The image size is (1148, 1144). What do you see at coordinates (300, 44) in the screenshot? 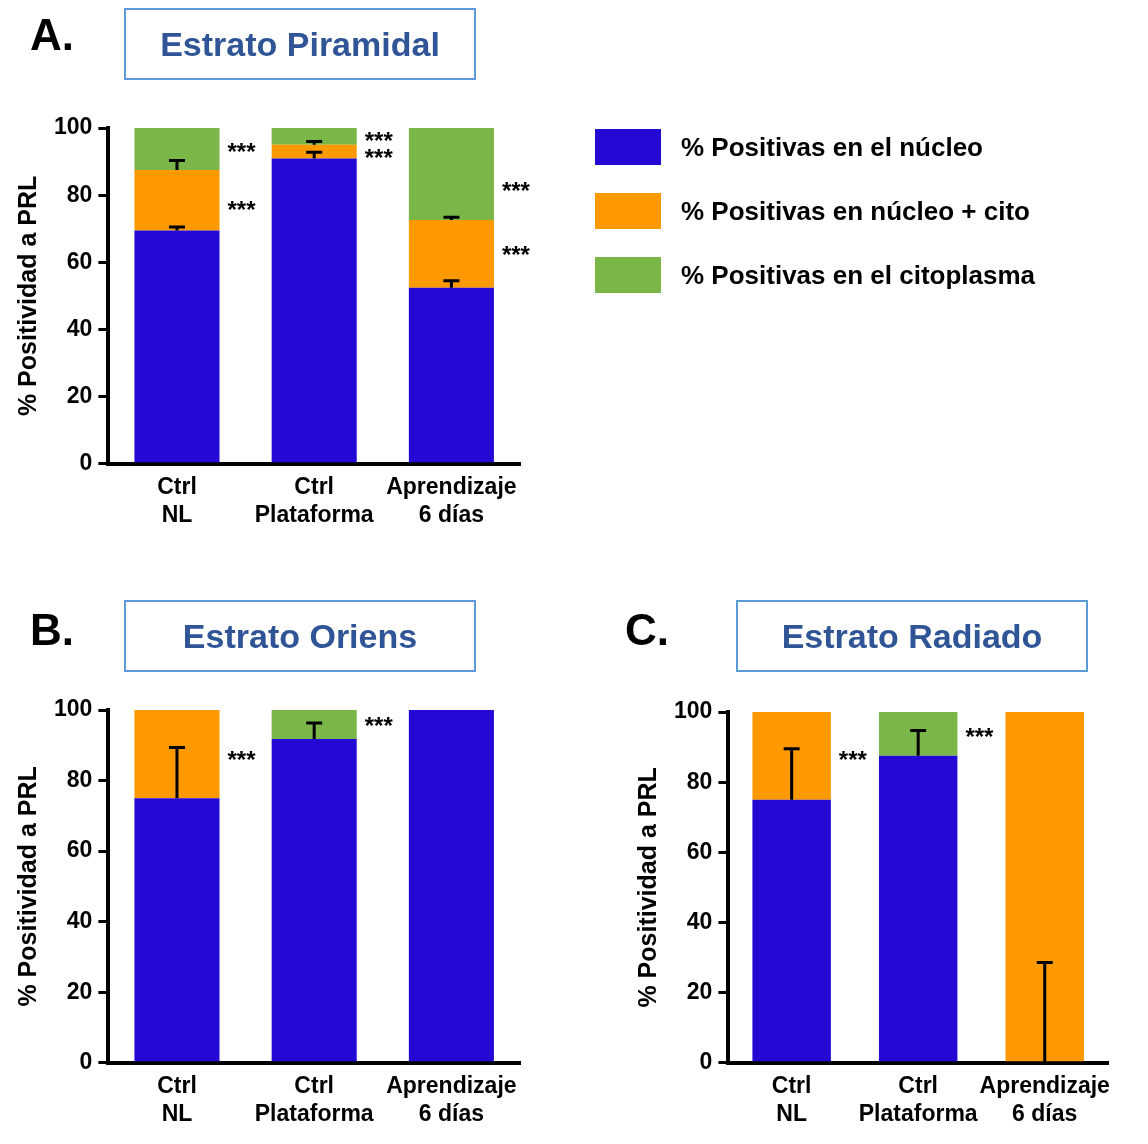
I see `chart-title: Estrato Piramidal` at bounding box center [300, 44].